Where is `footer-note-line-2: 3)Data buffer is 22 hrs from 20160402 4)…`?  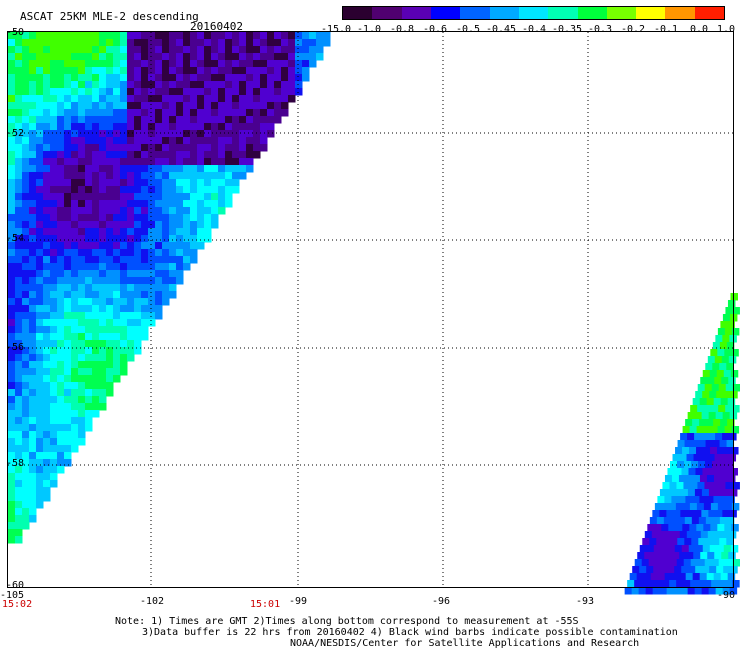
footer-note-line-2: 3)Data buffer is 22 hrs from 20160402 4)… is located at coordinates (410, 632).